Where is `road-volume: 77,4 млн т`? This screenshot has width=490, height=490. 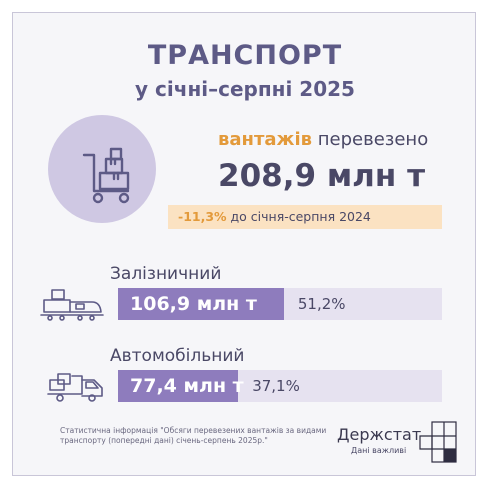 road-volume: 77,4 млн т is located at coordinates (187, 386).